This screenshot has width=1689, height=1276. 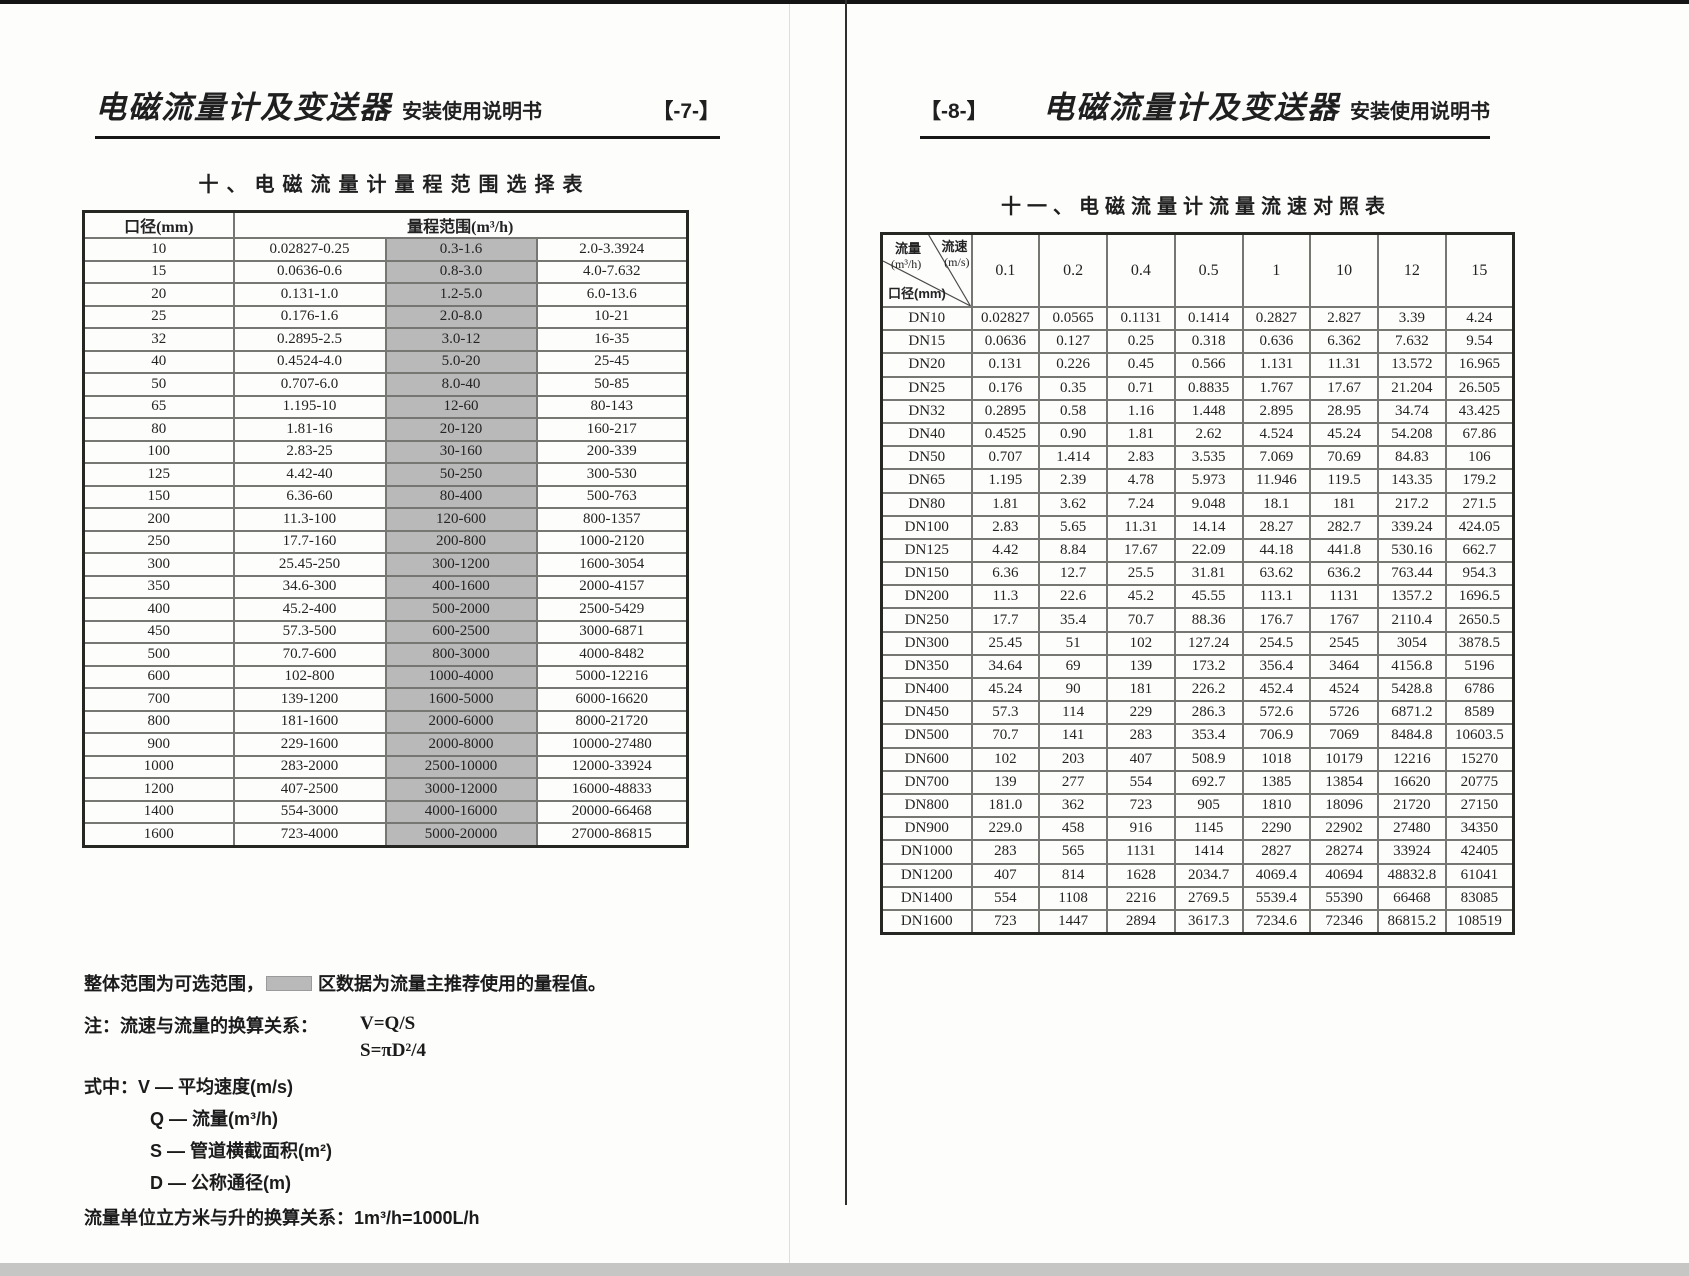 I want to click on cell: 6.362, so click(x=1344, y=342).